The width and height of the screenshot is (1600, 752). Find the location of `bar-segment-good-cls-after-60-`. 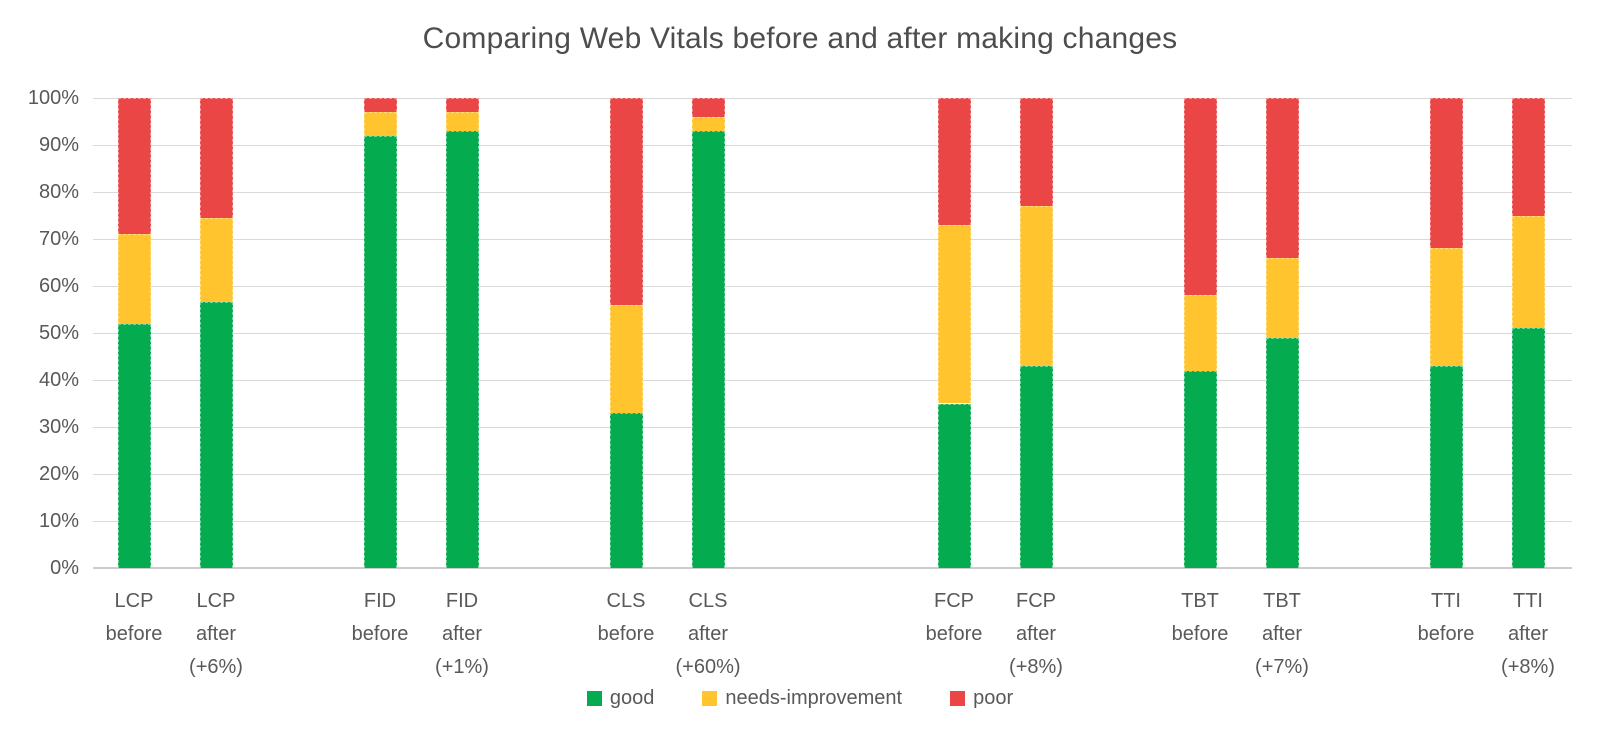

bar-segment-good-cls-after-60- is located at coordinates (708, 349).